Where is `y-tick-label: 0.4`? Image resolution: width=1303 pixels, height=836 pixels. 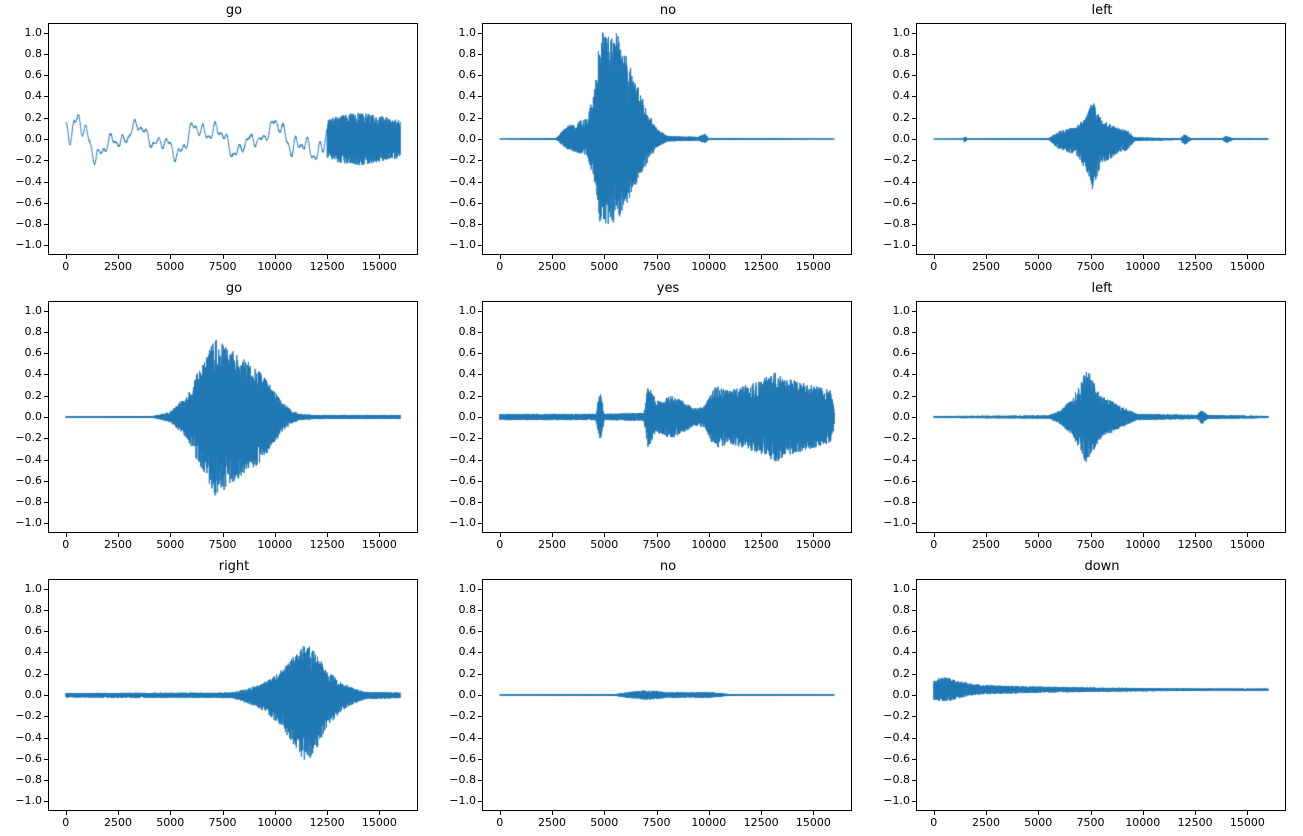 y-tick-label: 0.4 is located at coordinates (33, 652).